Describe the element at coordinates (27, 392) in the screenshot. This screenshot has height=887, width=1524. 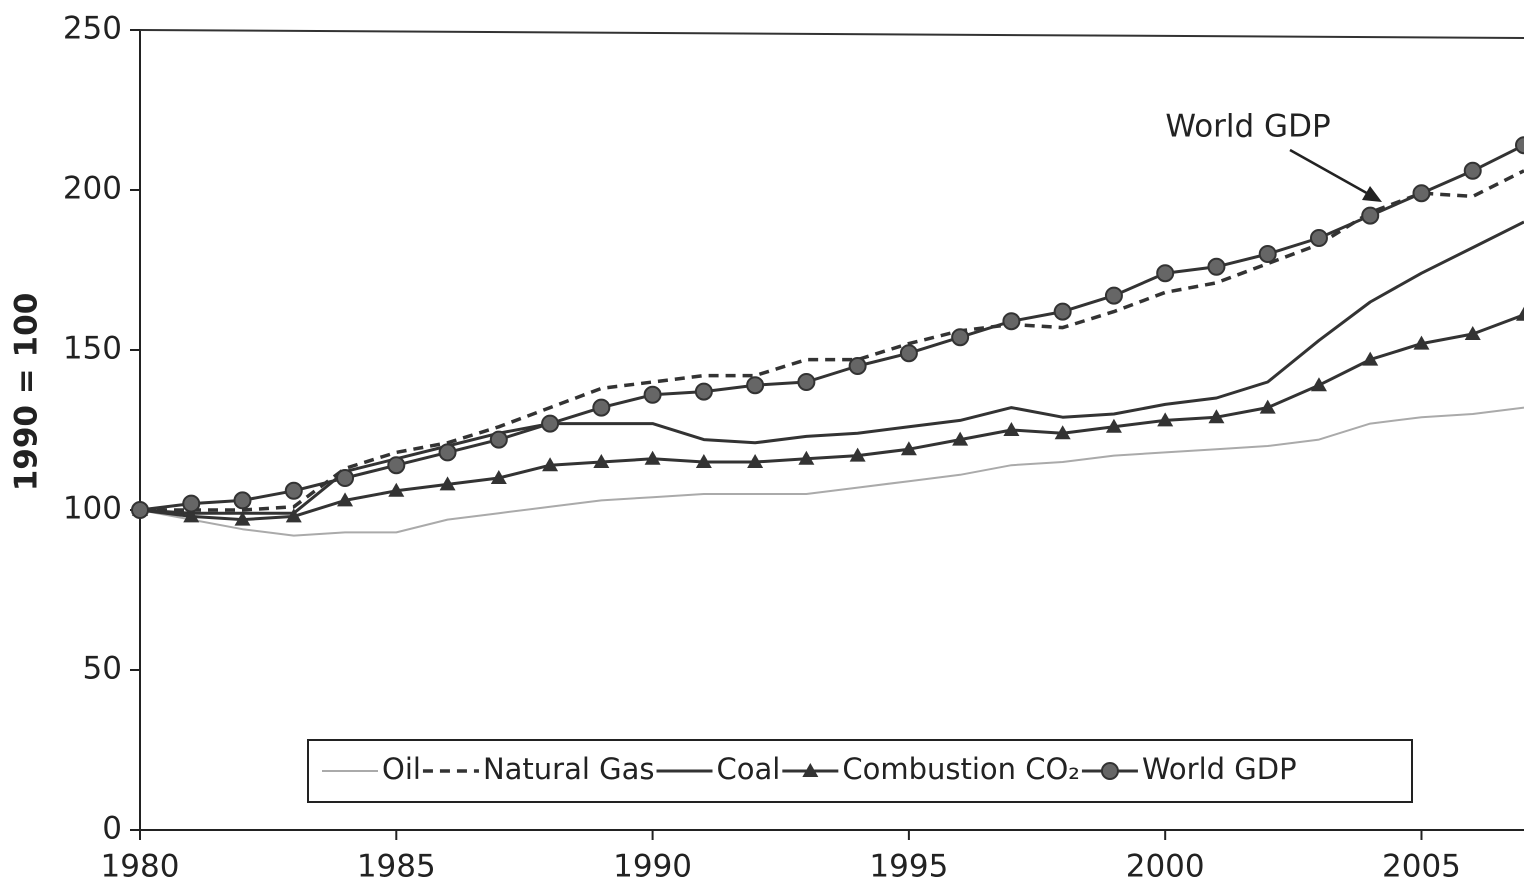
I see `y-axis-label: 1990 = 100` at that location.